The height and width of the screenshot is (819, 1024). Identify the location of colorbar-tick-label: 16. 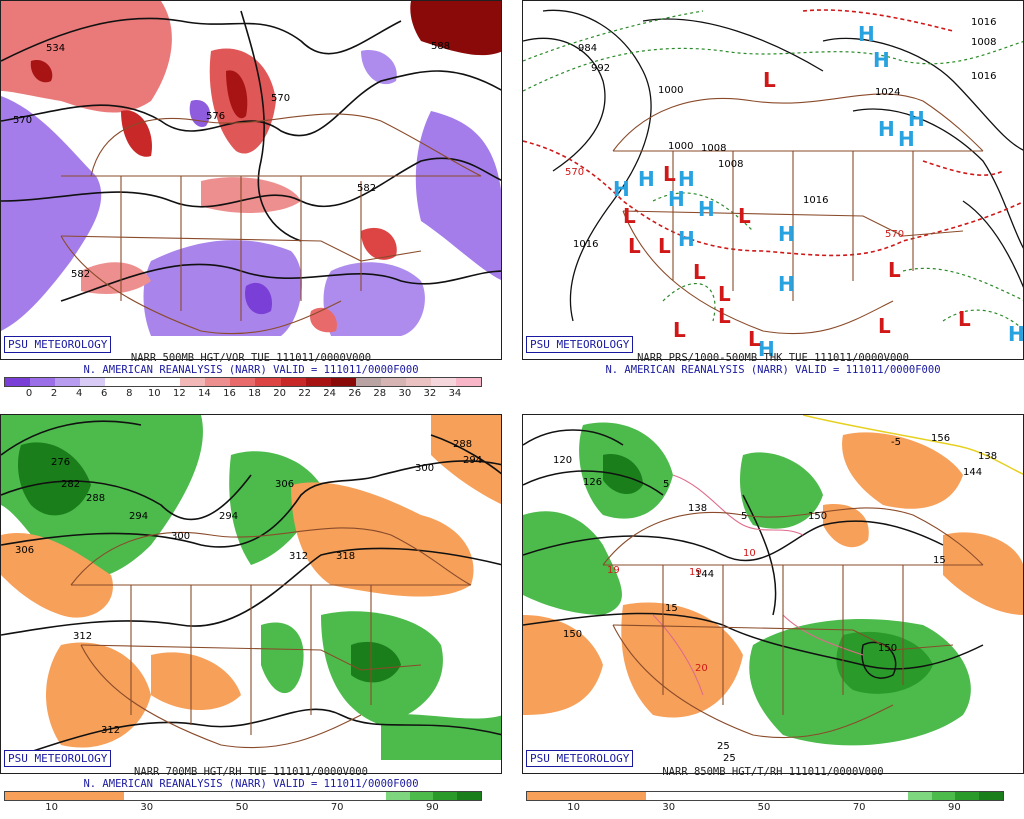
(229, 393).